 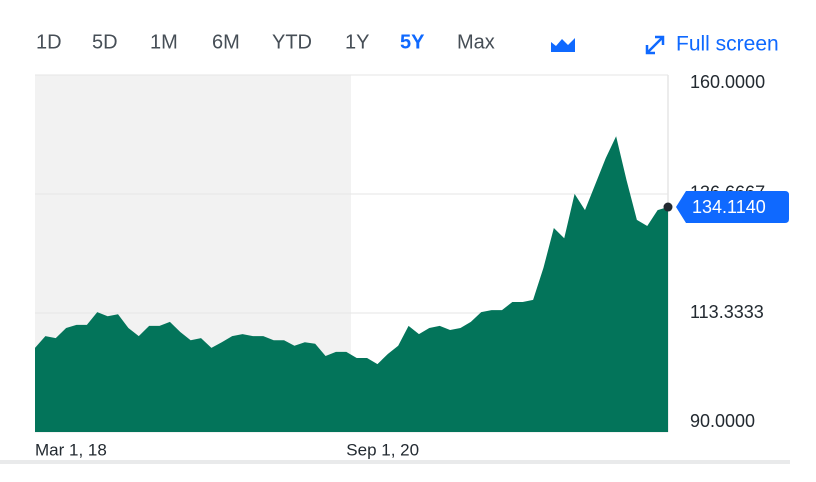 I want to click on chart-type-button, so click(x=563, y=45).